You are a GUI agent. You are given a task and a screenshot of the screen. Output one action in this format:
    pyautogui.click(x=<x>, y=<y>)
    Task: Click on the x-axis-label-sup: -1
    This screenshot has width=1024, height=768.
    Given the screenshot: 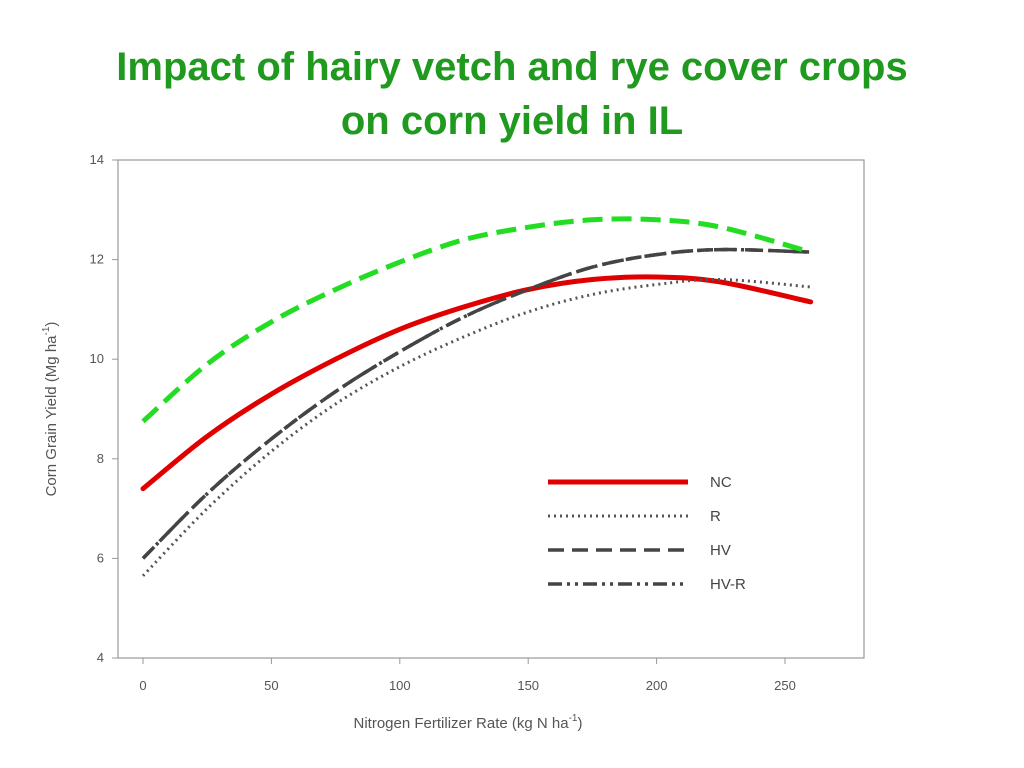 What is the action you would take?
    pyautogui.click(x=573, y=718)
    